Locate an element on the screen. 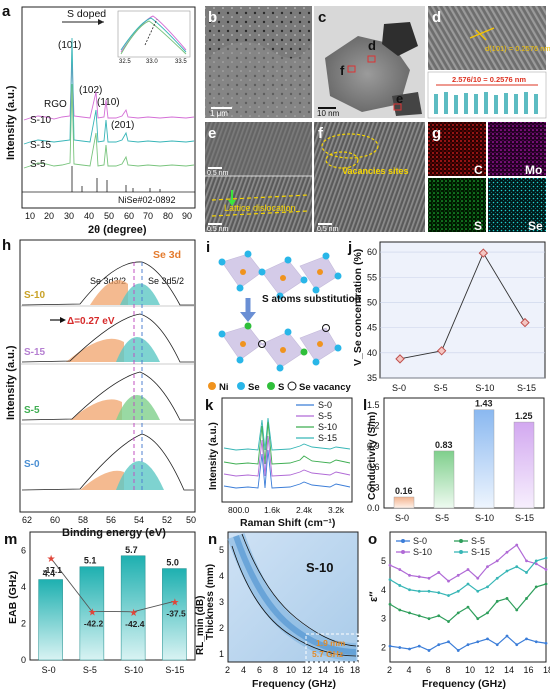 The width and height of the screenshot is (550, 694). xrd-curve-s10 is located at coordinates (109, 90).